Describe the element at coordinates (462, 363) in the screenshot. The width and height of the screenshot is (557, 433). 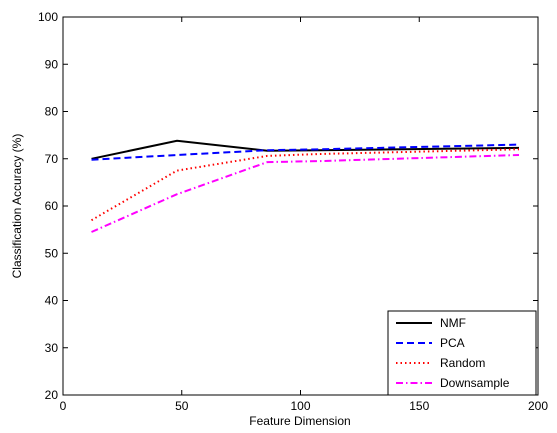
I see `legend-label: Random` at that location.